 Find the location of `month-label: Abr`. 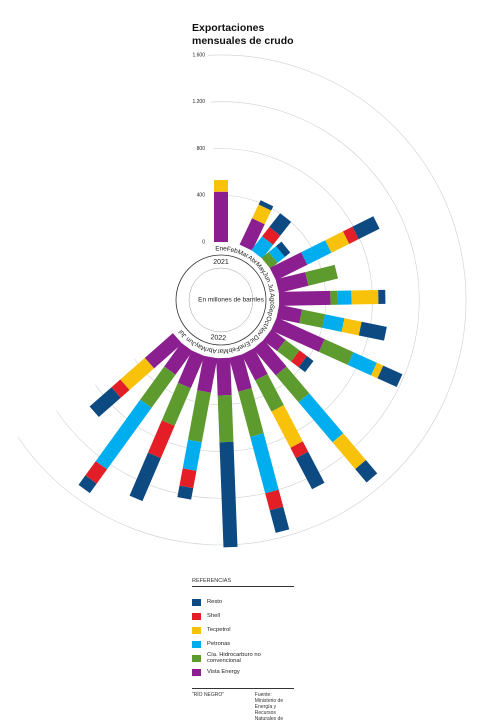

month-label: Abr is located at coordinates (211, 349).